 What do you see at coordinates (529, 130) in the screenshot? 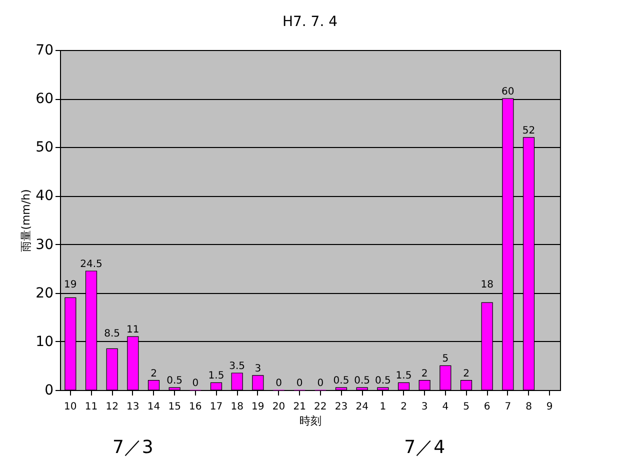
I see `data-label: 52` at bounding box center [529, 130].